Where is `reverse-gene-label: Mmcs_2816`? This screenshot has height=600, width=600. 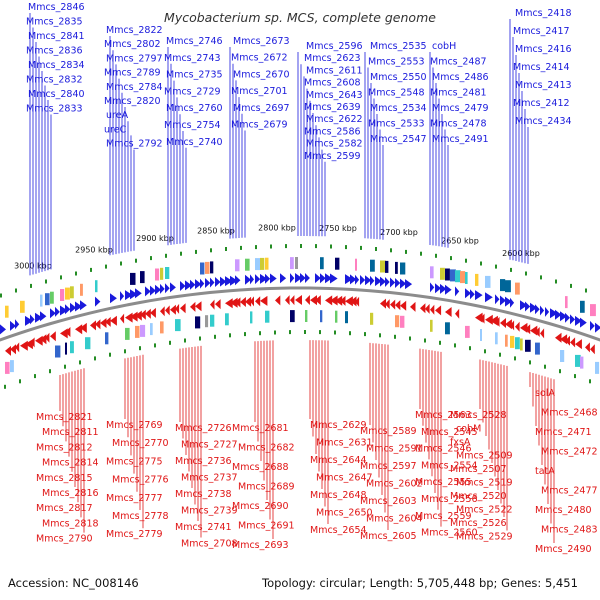 reverse-gene-label: Mmcs_2816 is located at coordinates (70, 493).